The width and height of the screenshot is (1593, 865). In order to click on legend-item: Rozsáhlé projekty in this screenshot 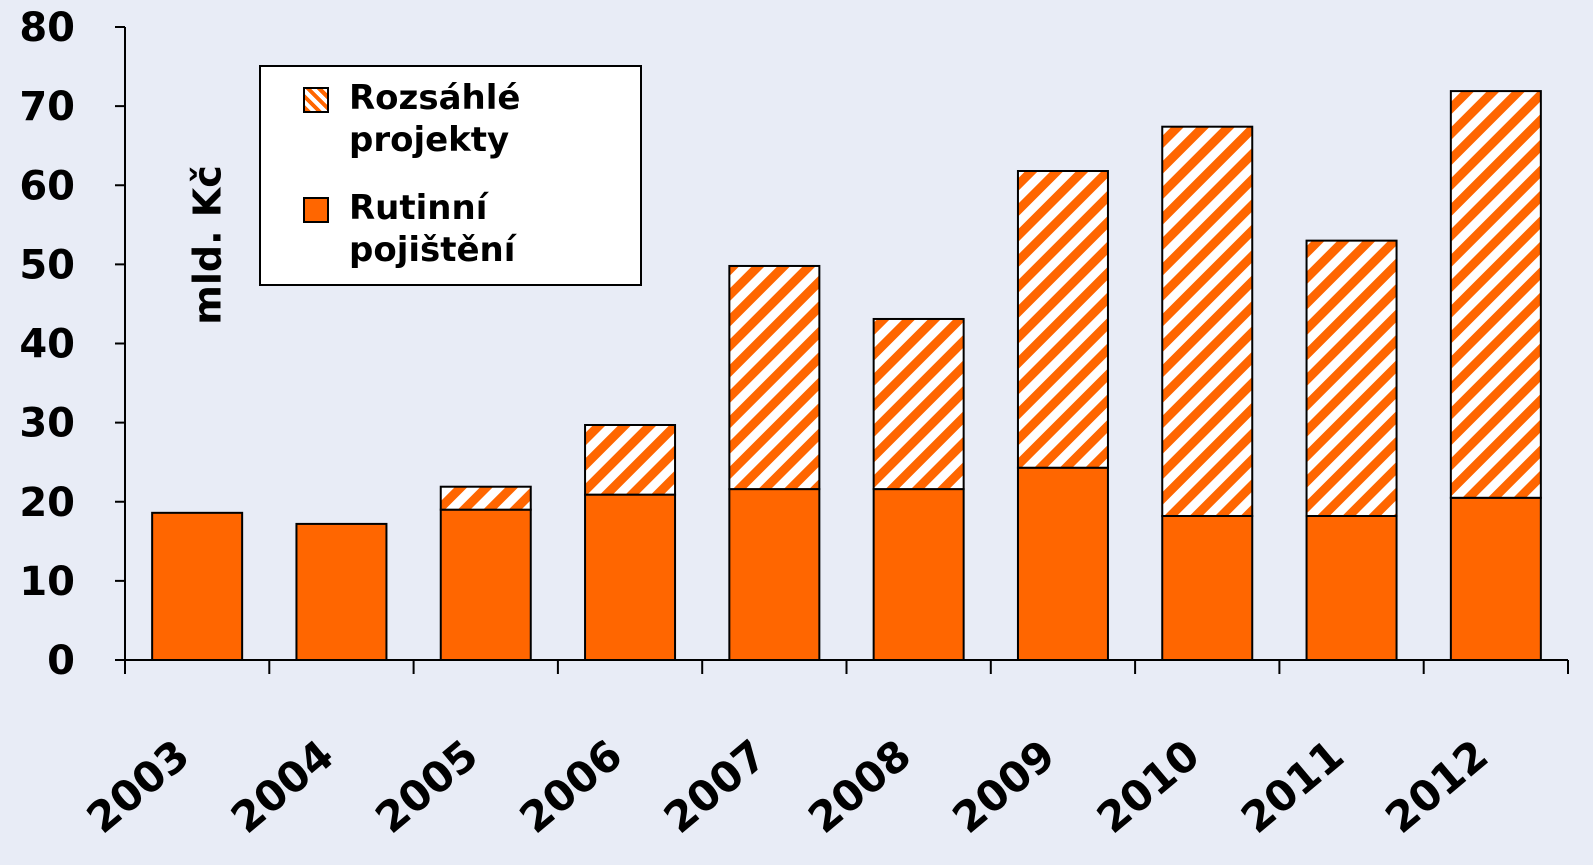, I will do `click(421, 119)`.